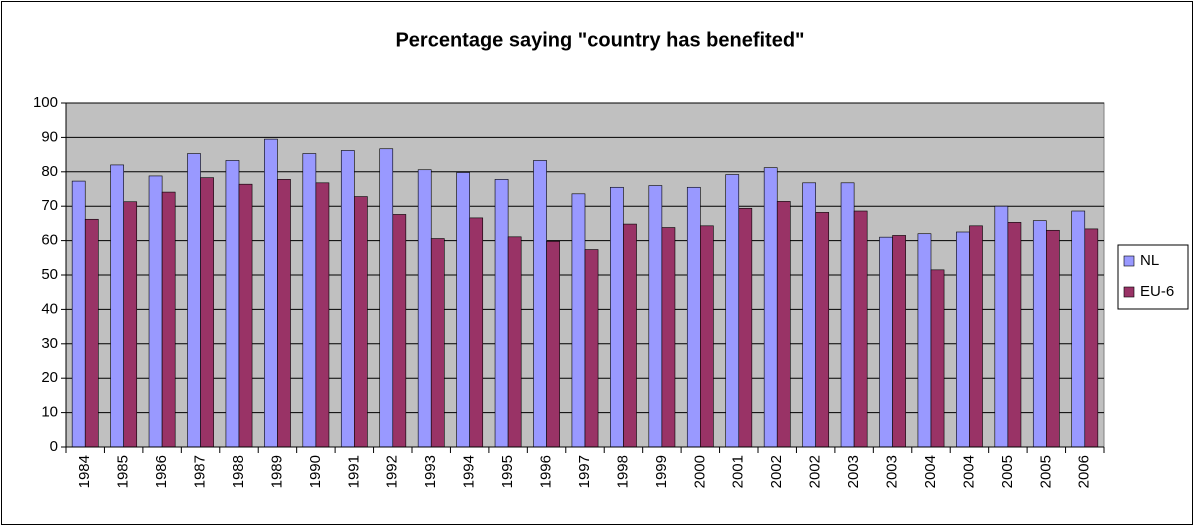 The width and height of the screenshot is (1195, 532). I want to click on y-tick-label: 100, so click(45, 102).